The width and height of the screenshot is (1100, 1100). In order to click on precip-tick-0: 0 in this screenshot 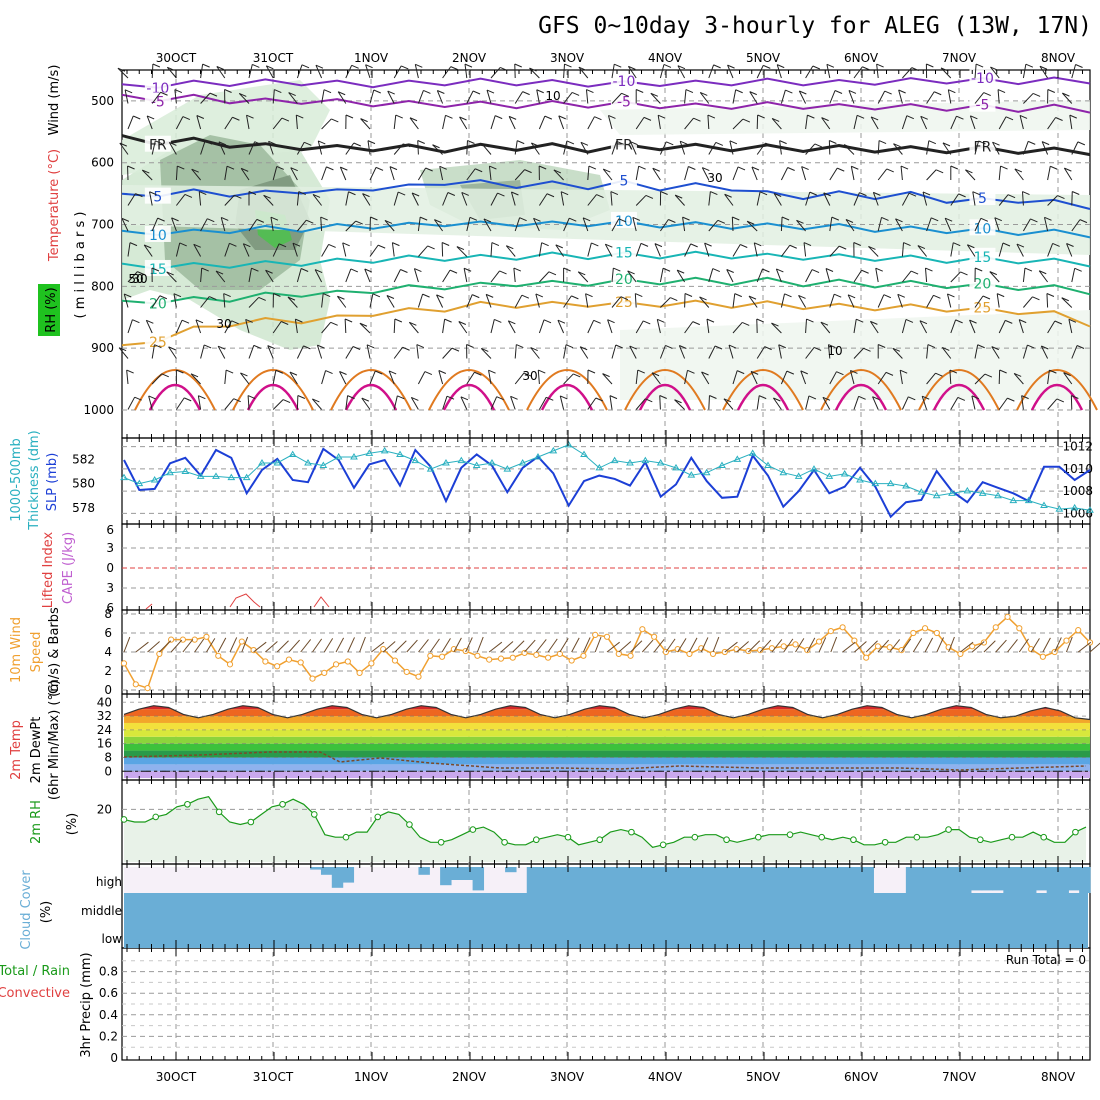, I will do `click(114, 1058)`.